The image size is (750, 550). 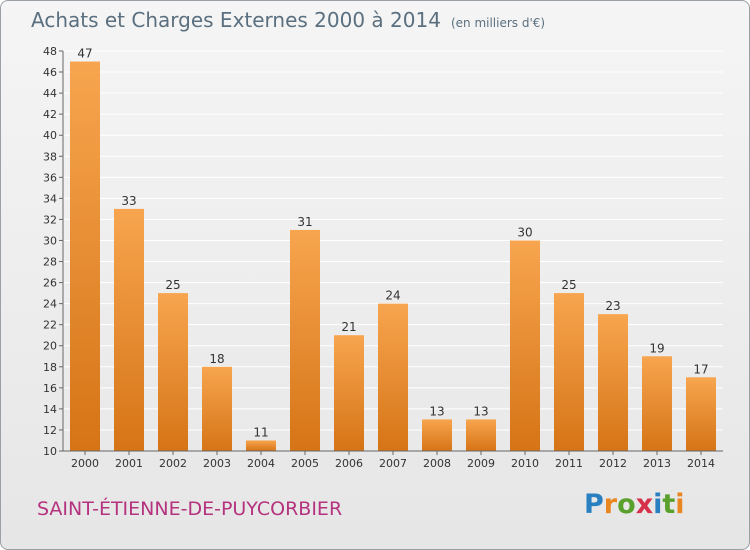 I want to click on y-tick-label: 46, so click(x=50, y=72).